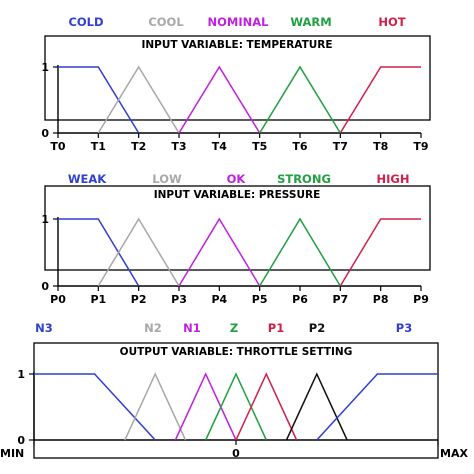 The image size is (474, 474). Describe the element at coordinates (220, 146) in the screenshot. I see `x-tick-label: T4` at that location.